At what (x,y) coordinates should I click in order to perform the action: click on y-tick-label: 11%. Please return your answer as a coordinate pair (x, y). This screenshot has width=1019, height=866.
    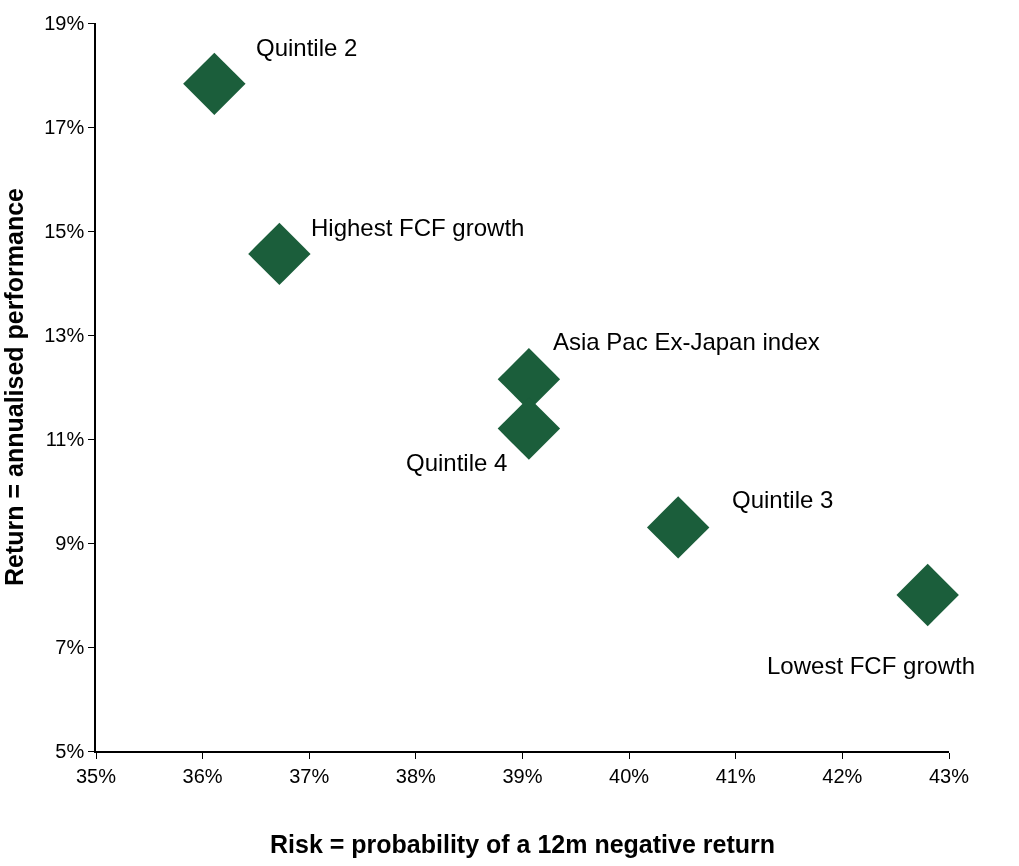
    Looking at the image, I should click on (65, 439).